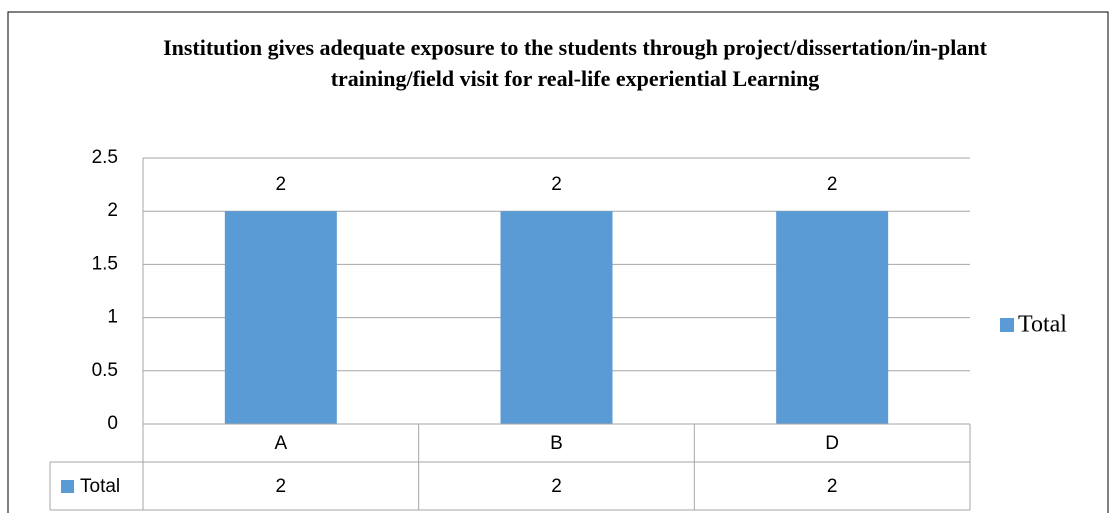 The image size is (1117, 513). Describe the element at coordinates (100, 486) in the screenshot. I see `table-row-header: Total` at that location.